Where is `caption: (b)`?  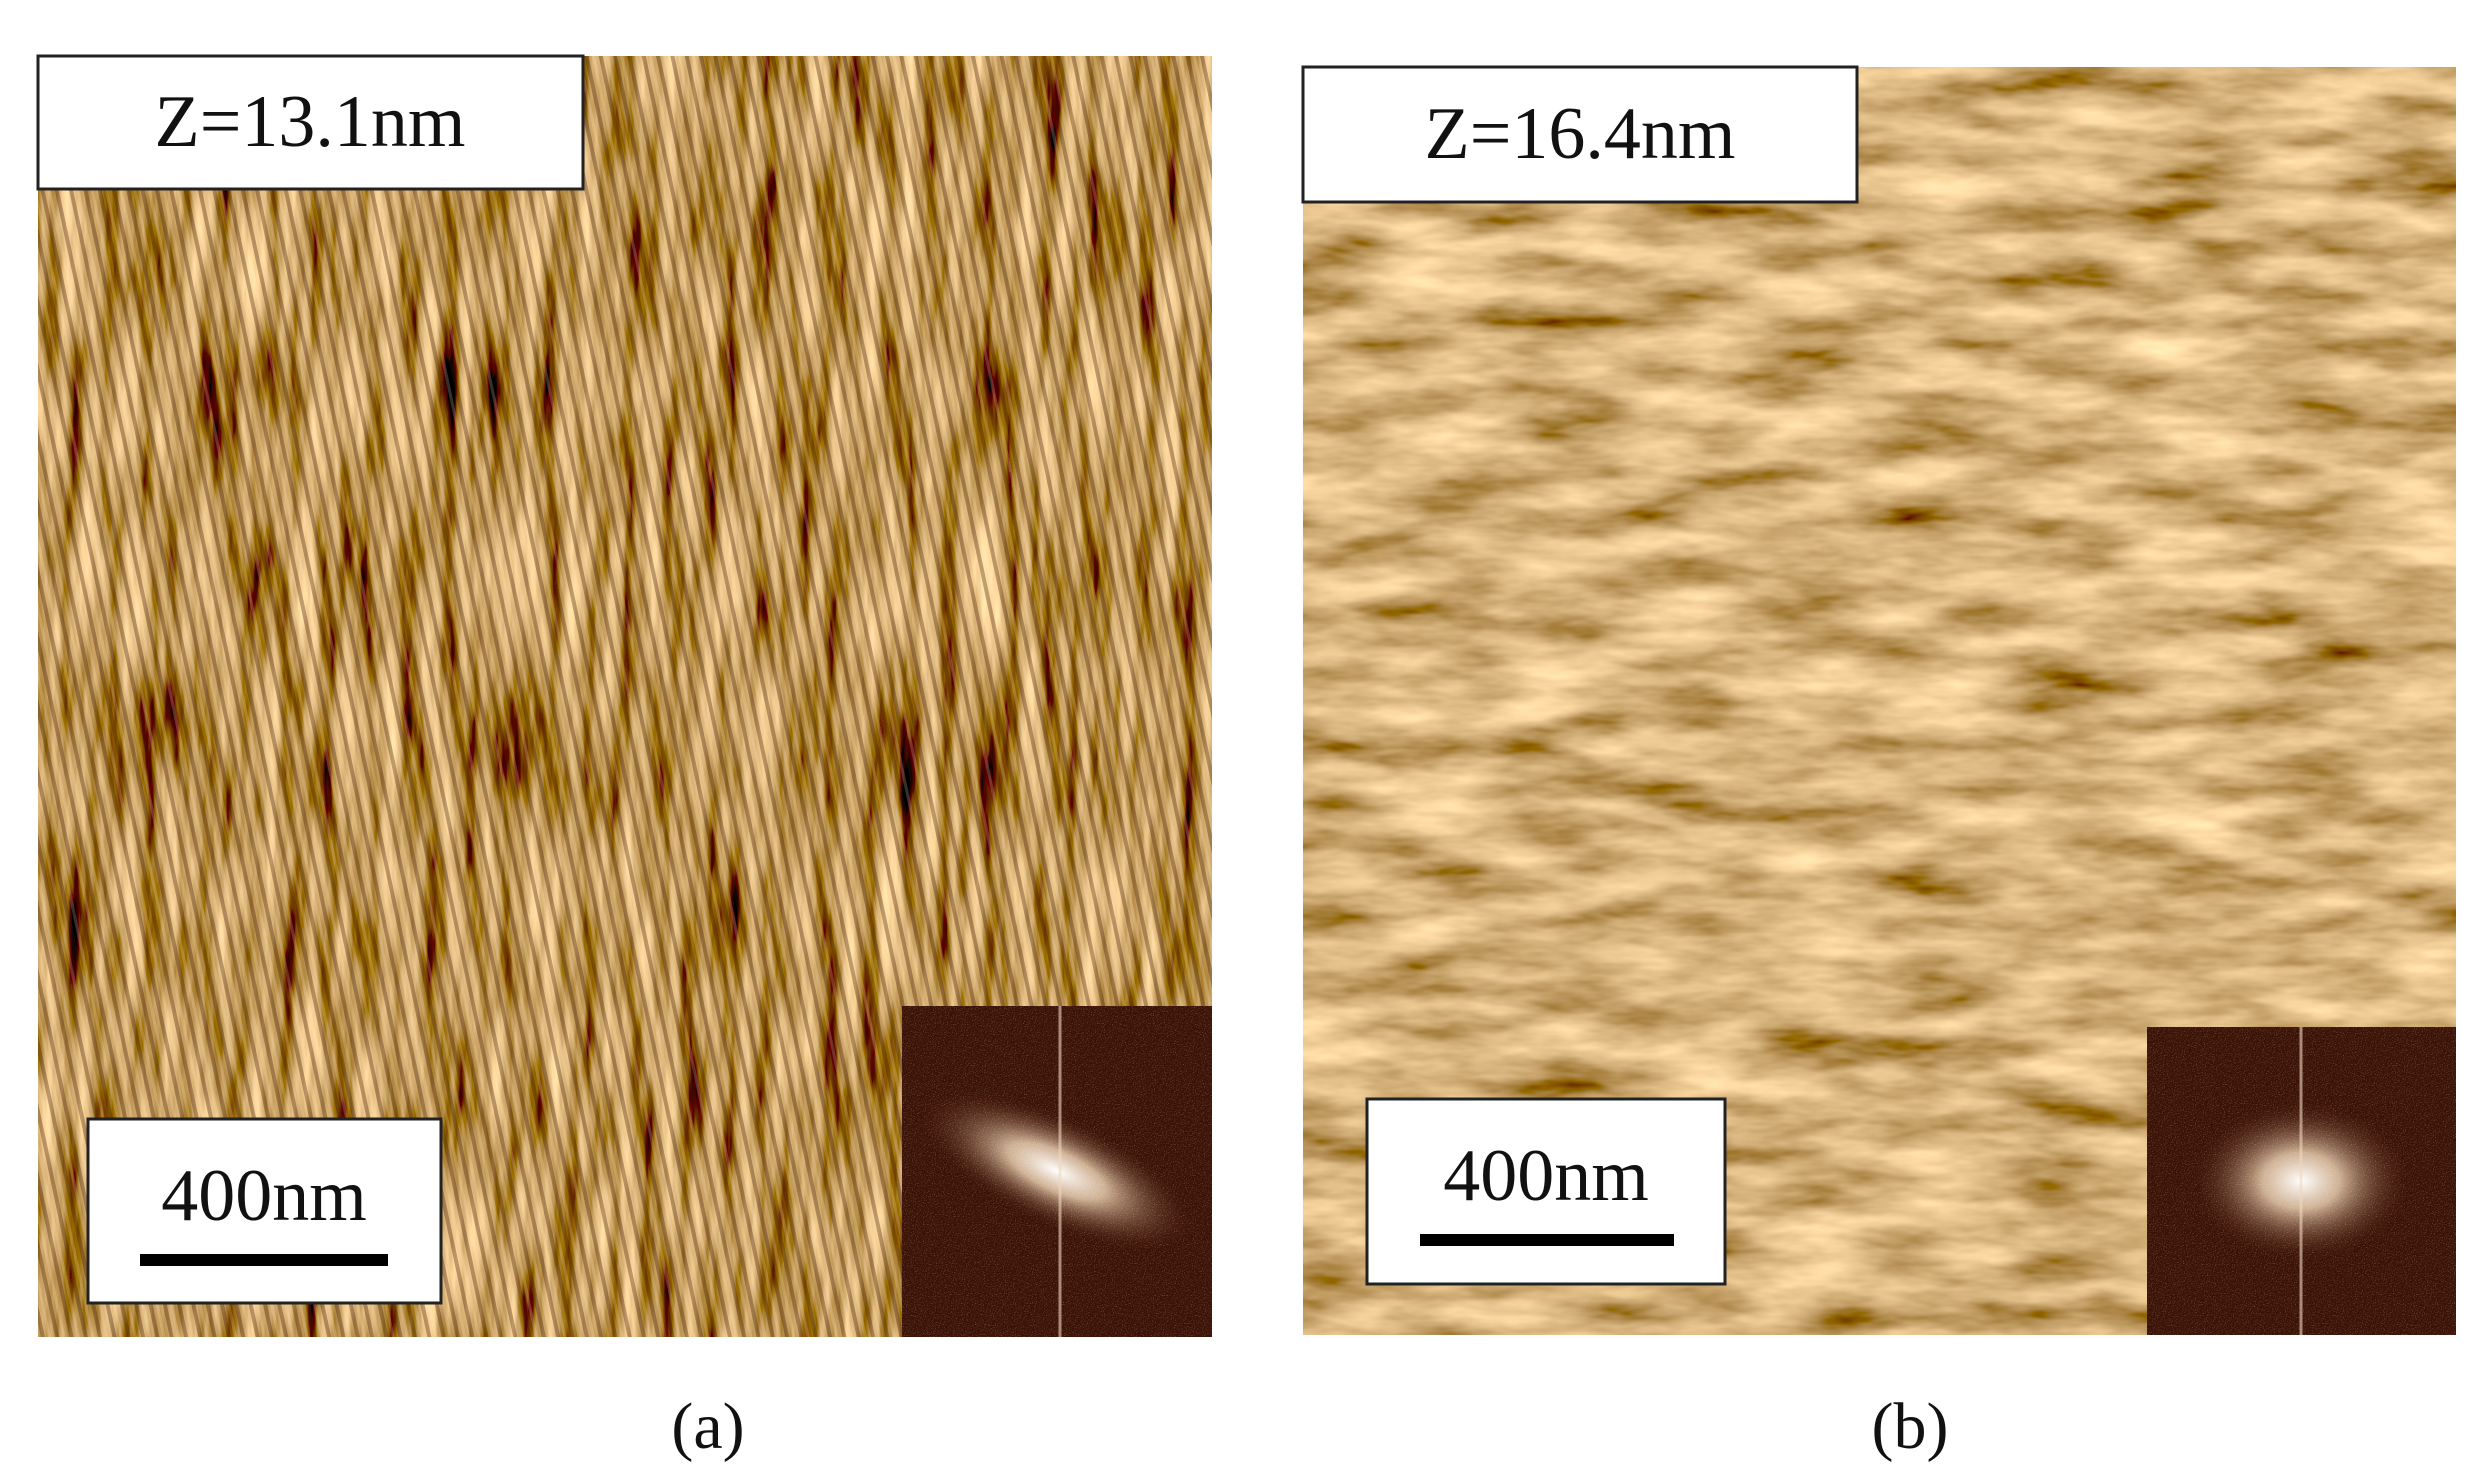 caption: (b) is located at coordinates (1910, 1426).